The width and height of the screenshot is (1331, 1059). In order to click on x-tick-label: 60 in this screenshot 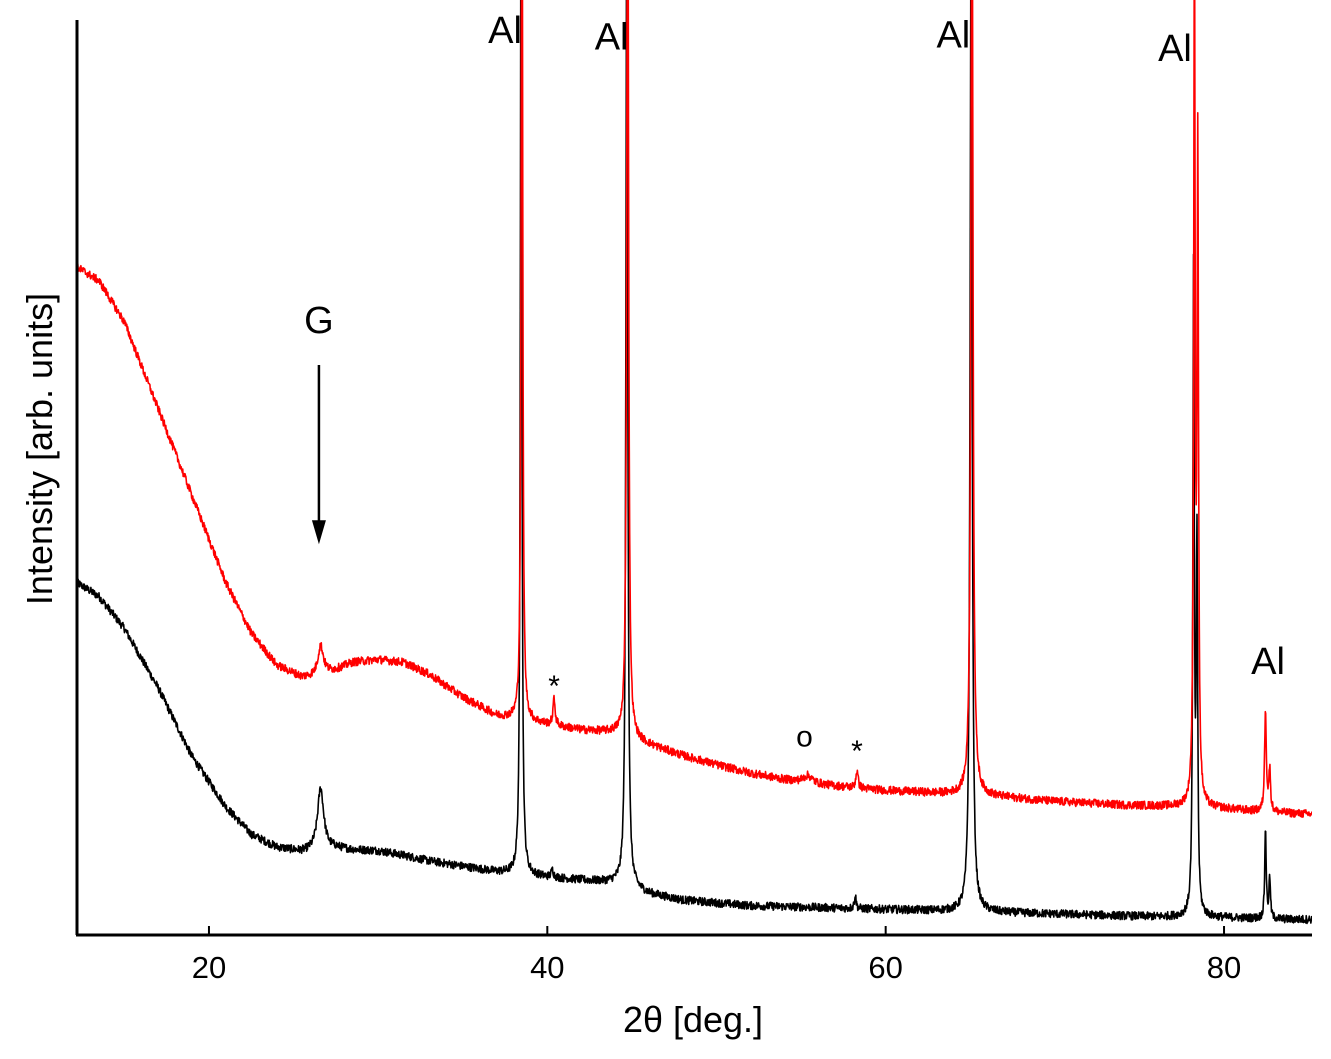, I will do `click(885, 967)`.